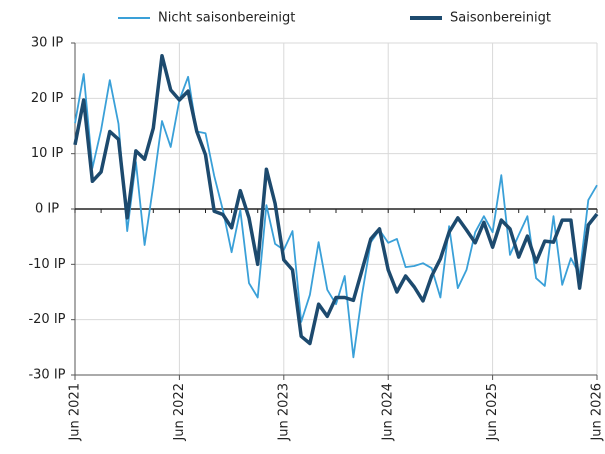  Describe the element at coordinates (597, 412) in the screenshot. I see `x-tick-label: Jun 2026` at that location.